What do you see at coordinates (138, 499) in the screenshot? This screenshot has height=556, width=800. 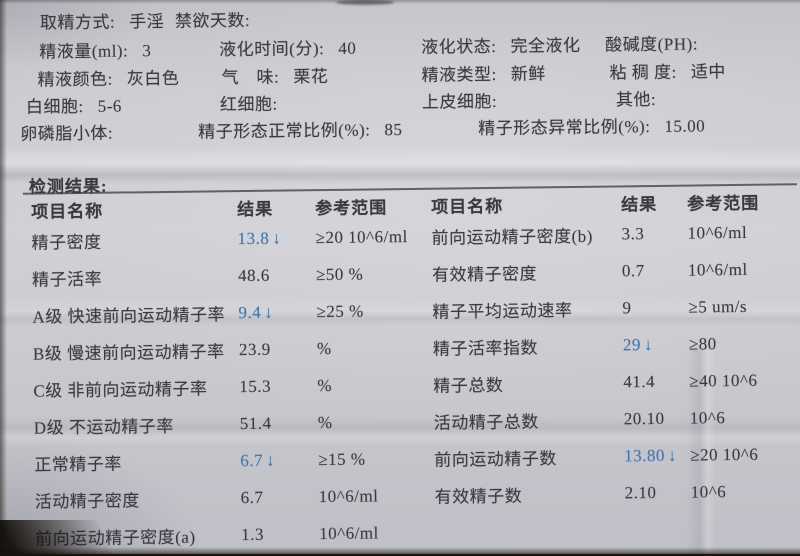 I see `param-name: 活动精子密度` at bounding box center [138, 499].